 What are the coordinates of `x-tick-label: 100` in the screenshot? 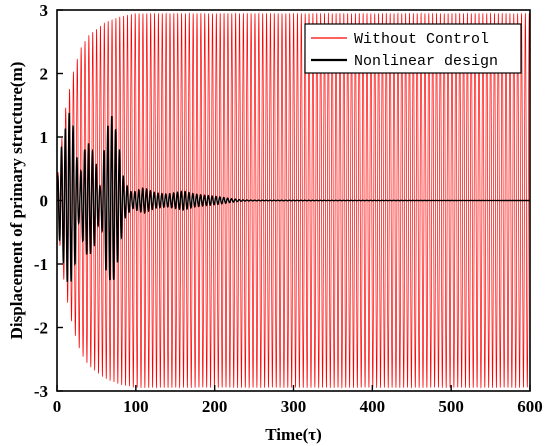 It's located at (136, 406).